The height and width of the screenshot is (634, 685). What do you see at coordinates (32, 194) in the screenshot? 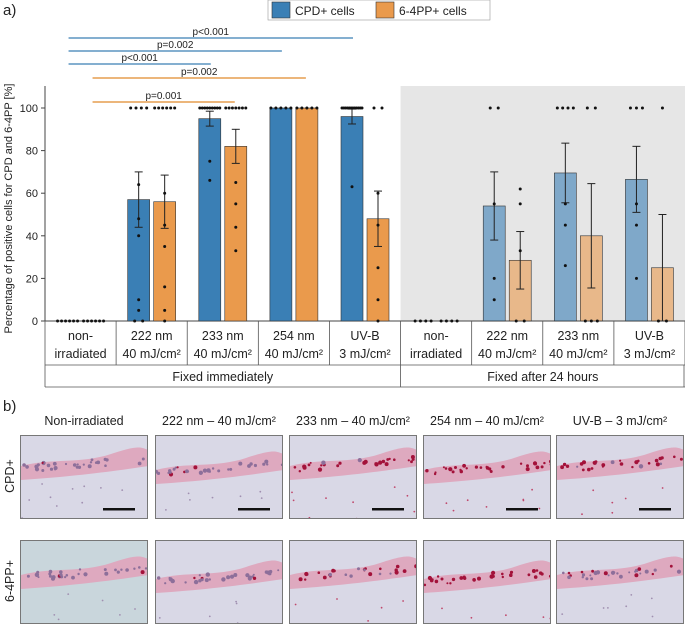
I see `y-tick-label: 60` at bounding box center [32, 194].